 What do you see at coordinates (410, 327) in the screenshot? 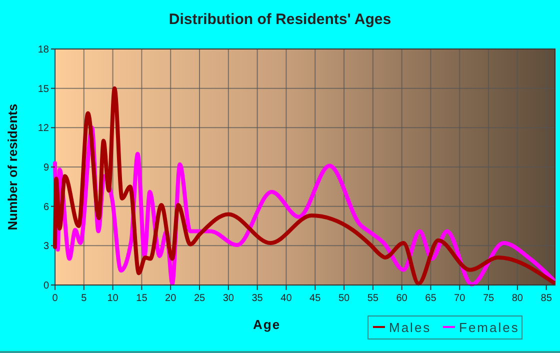
I see `legend-label: Males` at bounding box center [410, 327].